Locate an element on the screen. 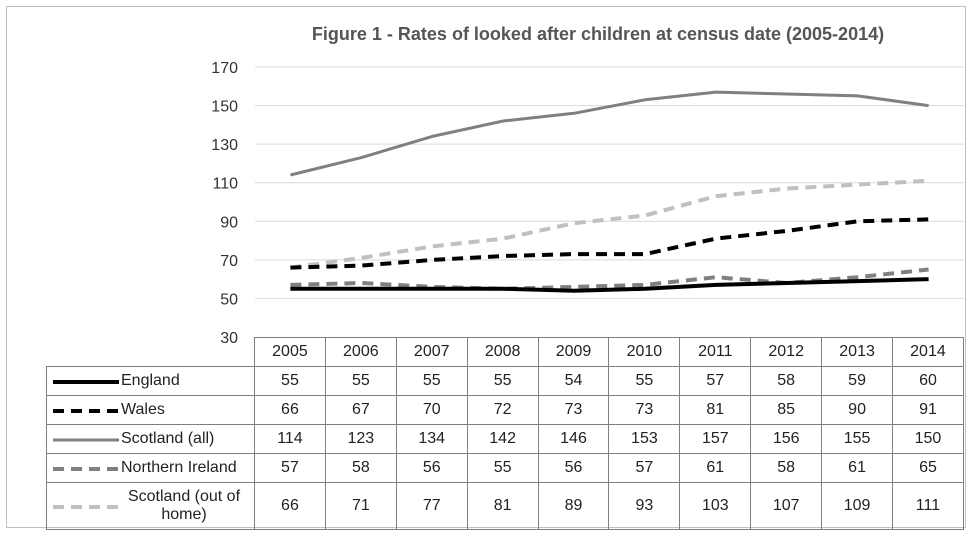 Image resolution: width=973 pixels, height=535 pixels. data-label: 70 is located at coordinates (431, 410).